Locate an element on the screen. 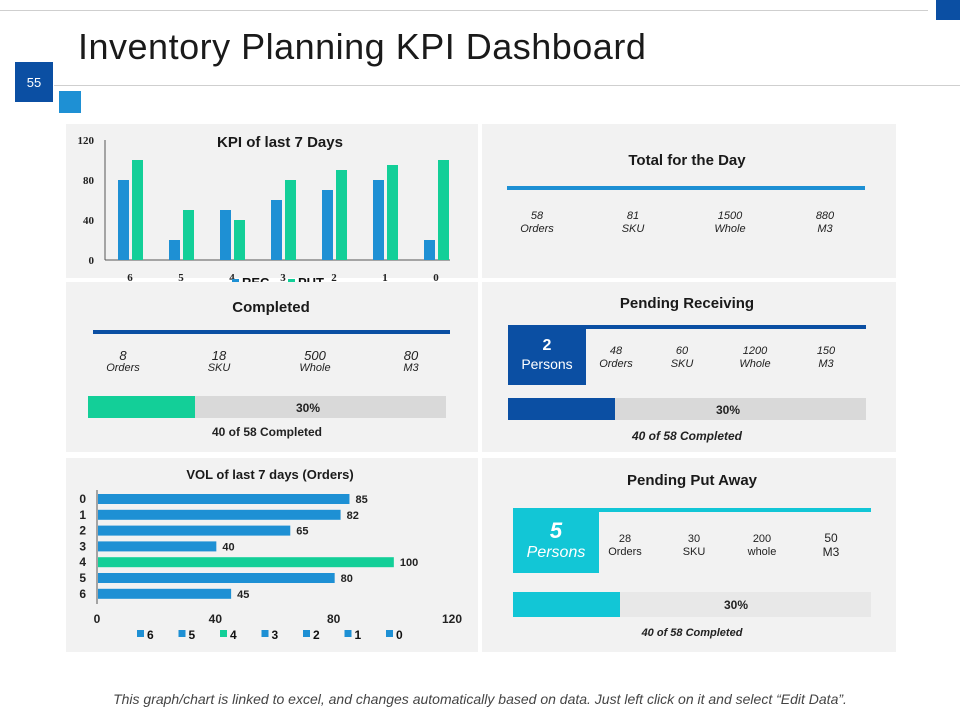  pending-putaway-persons-box: 5 Persons is located at coordinates (556, 540).